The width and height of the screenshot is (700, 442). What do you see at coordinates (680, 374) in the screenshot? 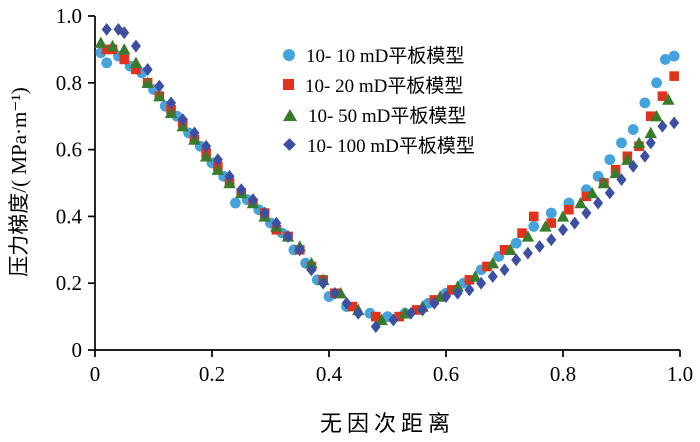
I see `x-tick-label: 1.0` at bounding box center [680, 374].